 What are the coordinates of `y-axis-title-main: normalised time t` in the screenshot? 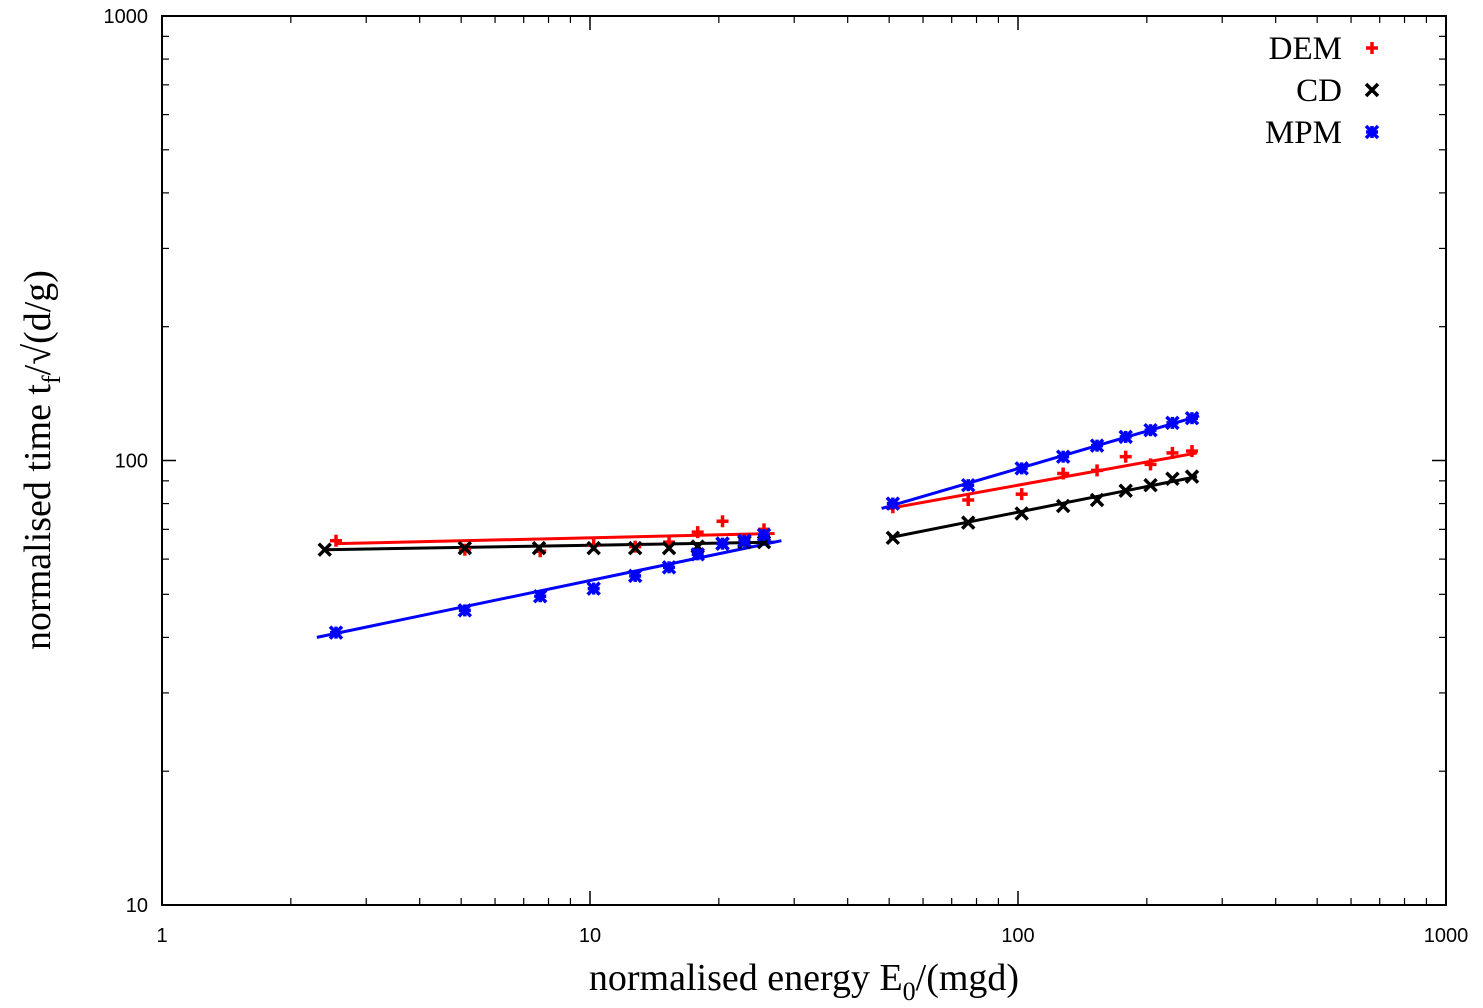 It's located at (38, 517).